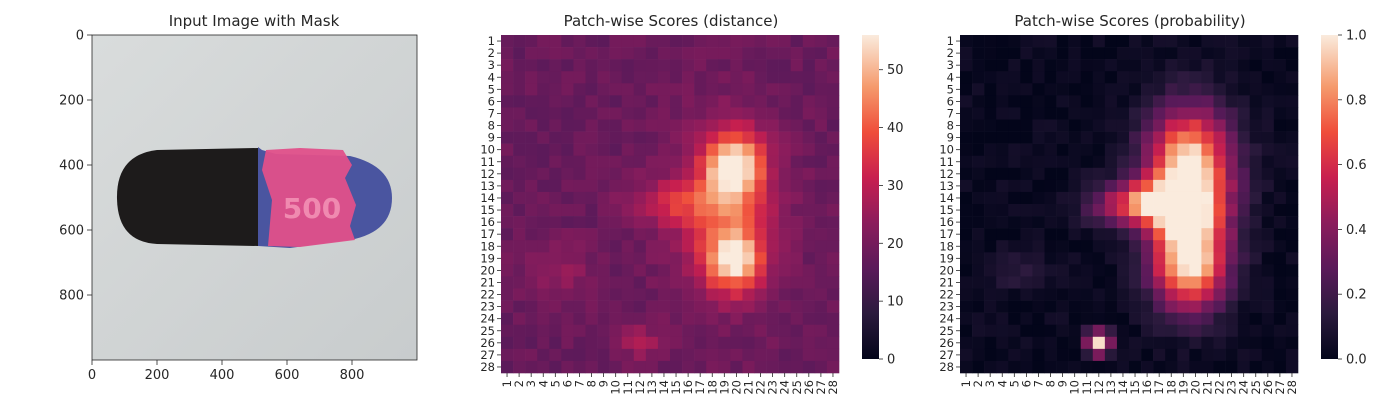  Describe the element at coordinates (950, 101) in the screenshot. I see `y-tick-label: 6` at that location.